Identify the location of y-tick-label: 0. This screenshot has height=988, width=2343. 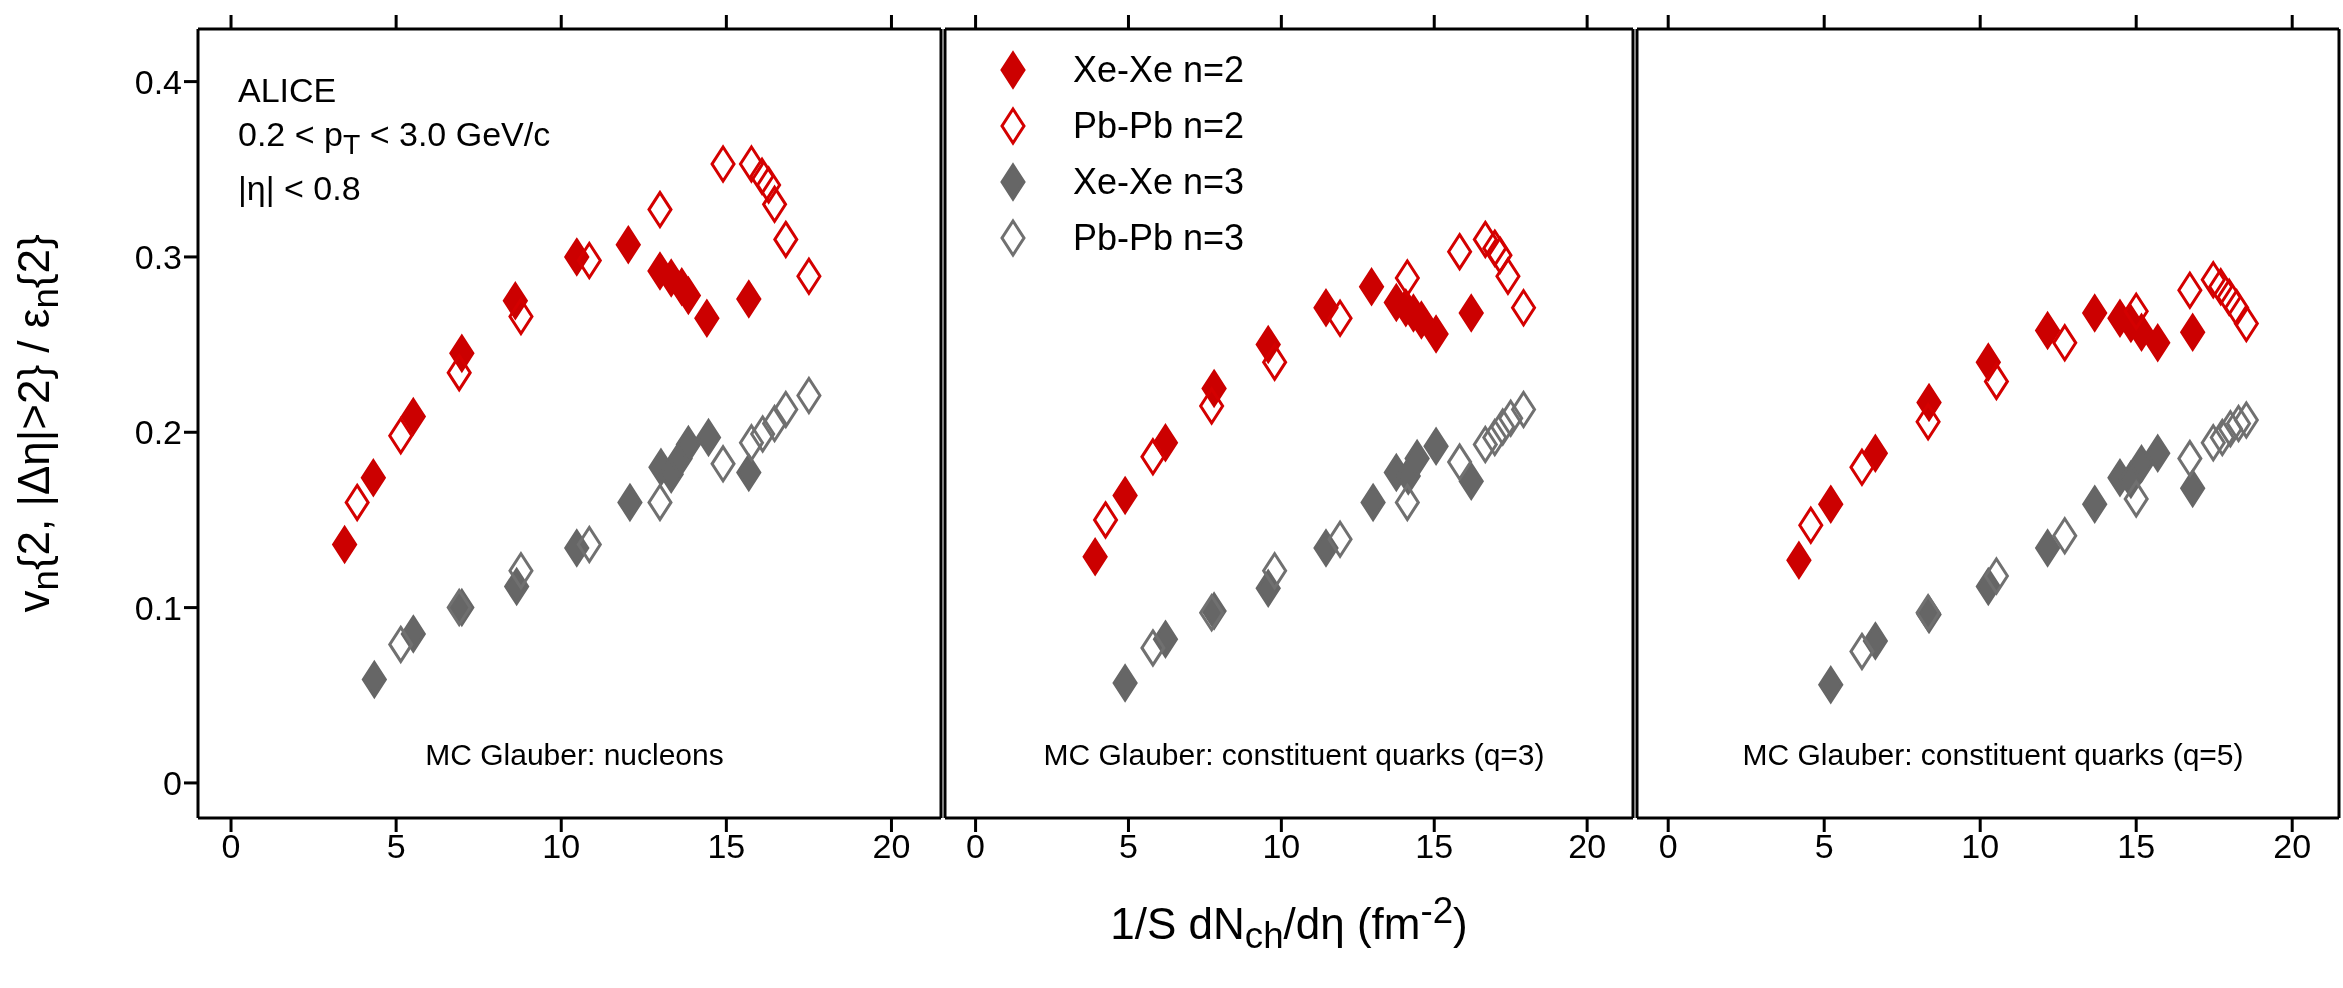
(172, 783).